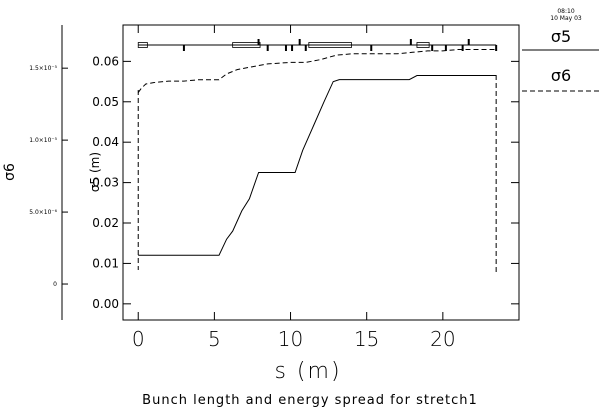 This screenshot has height=413, width=599. Describe the element at coordinates (55, 284) in the screenshot. I see `secondary-y-tick-label: 0` at that location.